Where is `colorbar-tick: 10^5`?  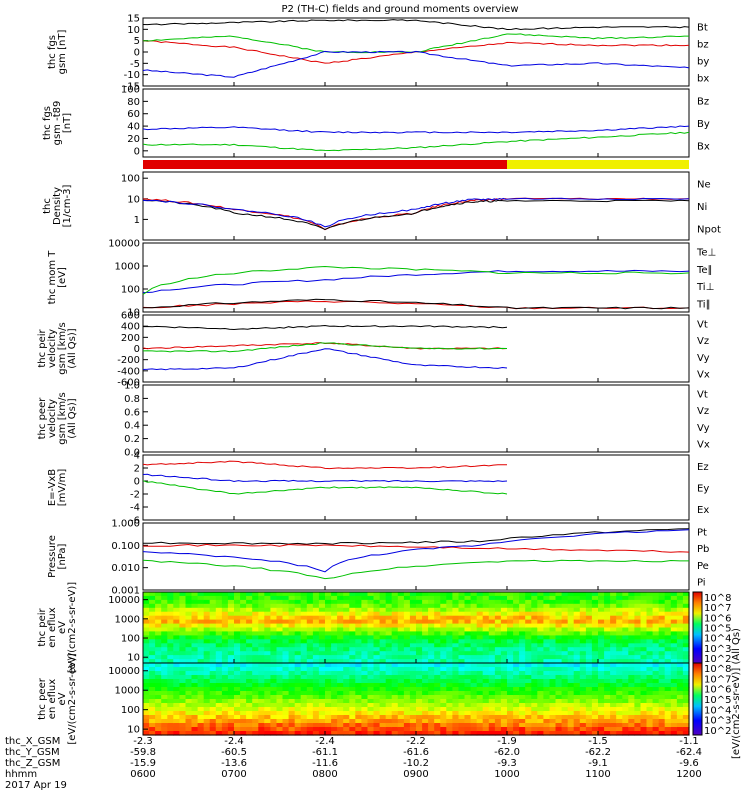 colorbar-tick: 10^5 is located at coordinates (717, 700).